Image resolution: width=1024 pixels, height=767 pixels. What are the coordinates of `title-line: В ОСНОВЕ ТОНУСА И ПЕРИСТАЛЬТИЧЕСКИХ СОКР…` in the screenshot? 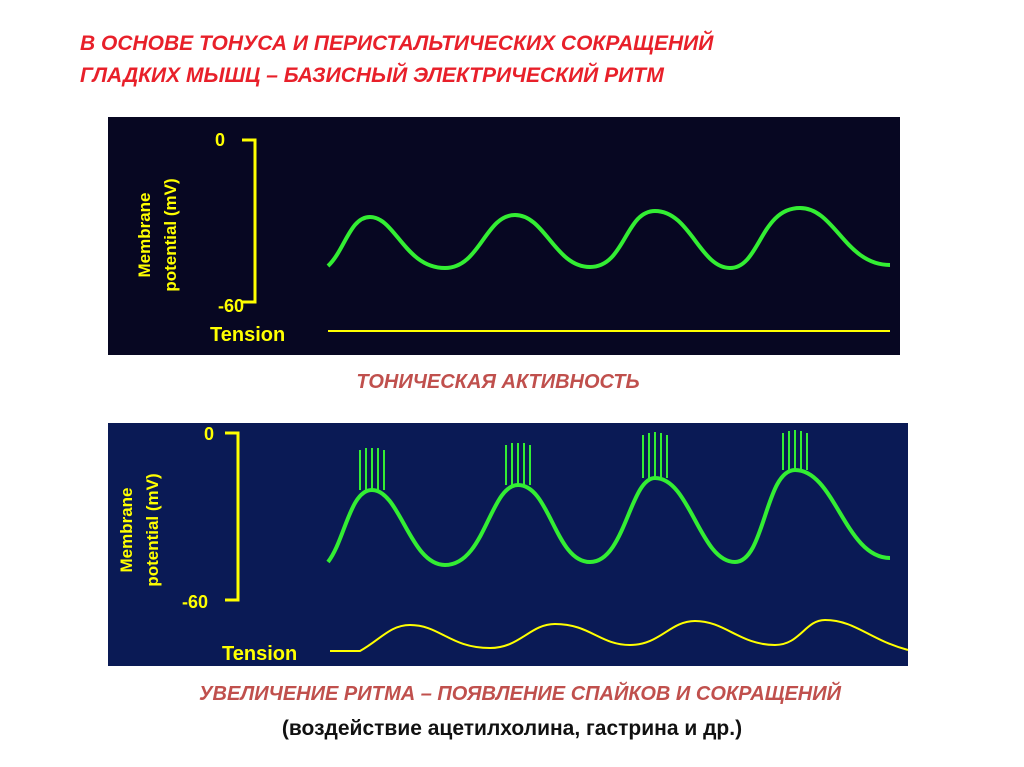 It's located at (397, 43).